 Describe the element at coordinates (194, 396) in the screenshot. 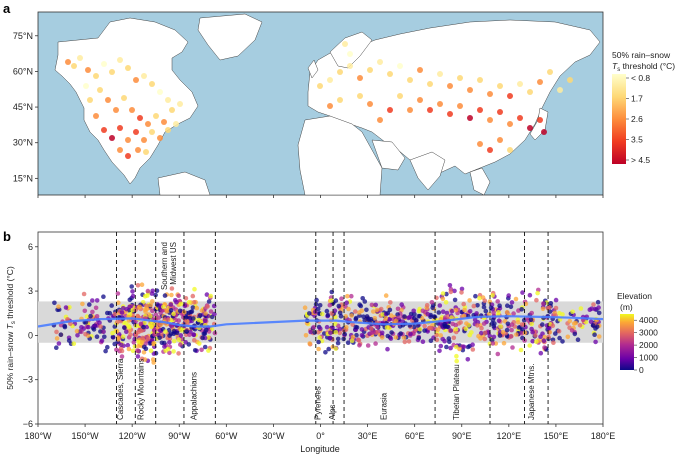

I see `region-label: Appalachians` at that location.